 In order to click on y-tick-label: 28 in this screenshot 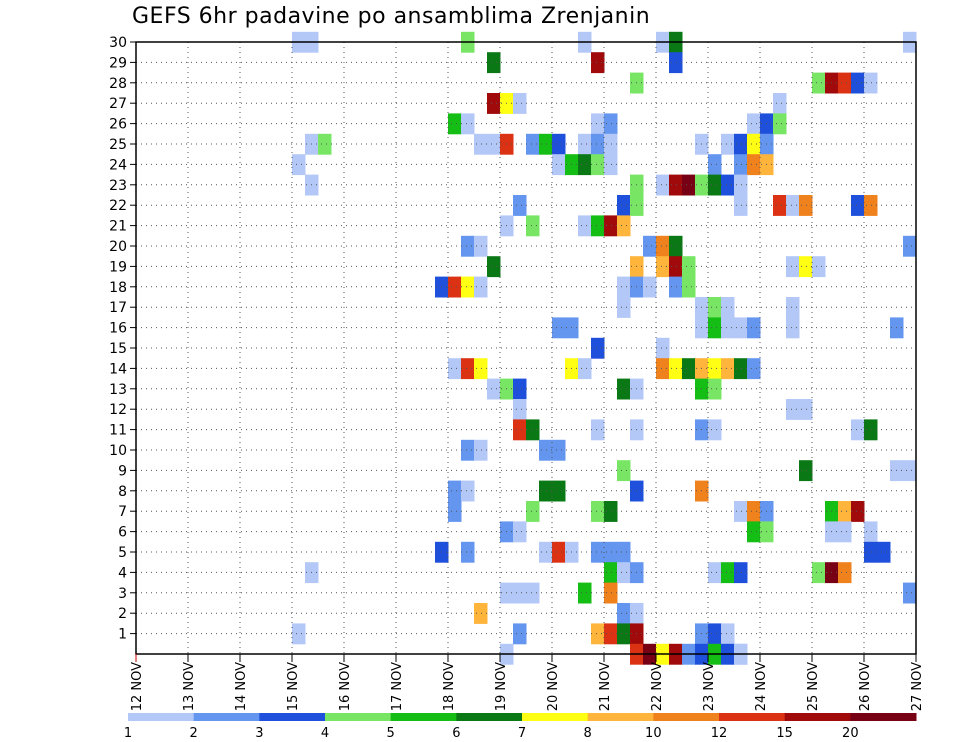, I will do `click(118, 84)`.